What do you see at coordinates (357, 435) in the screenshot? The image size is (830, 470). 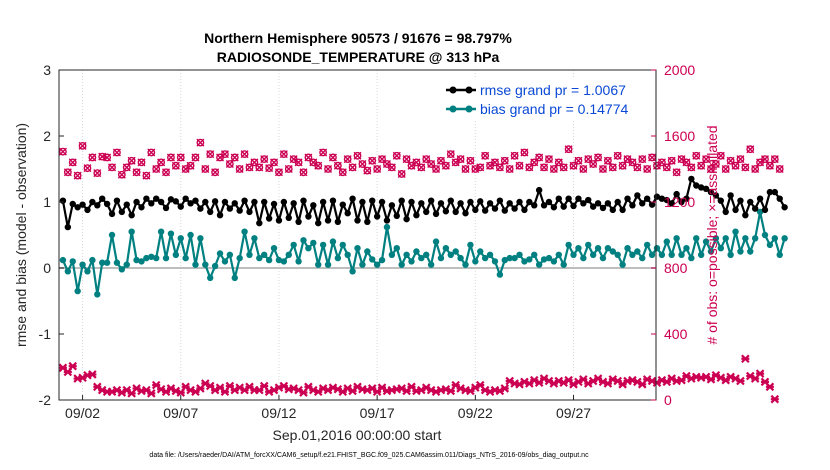 I see `x-axis-label: Sep.01,2016 00:00:00 start` at bounding box center [357, 435].